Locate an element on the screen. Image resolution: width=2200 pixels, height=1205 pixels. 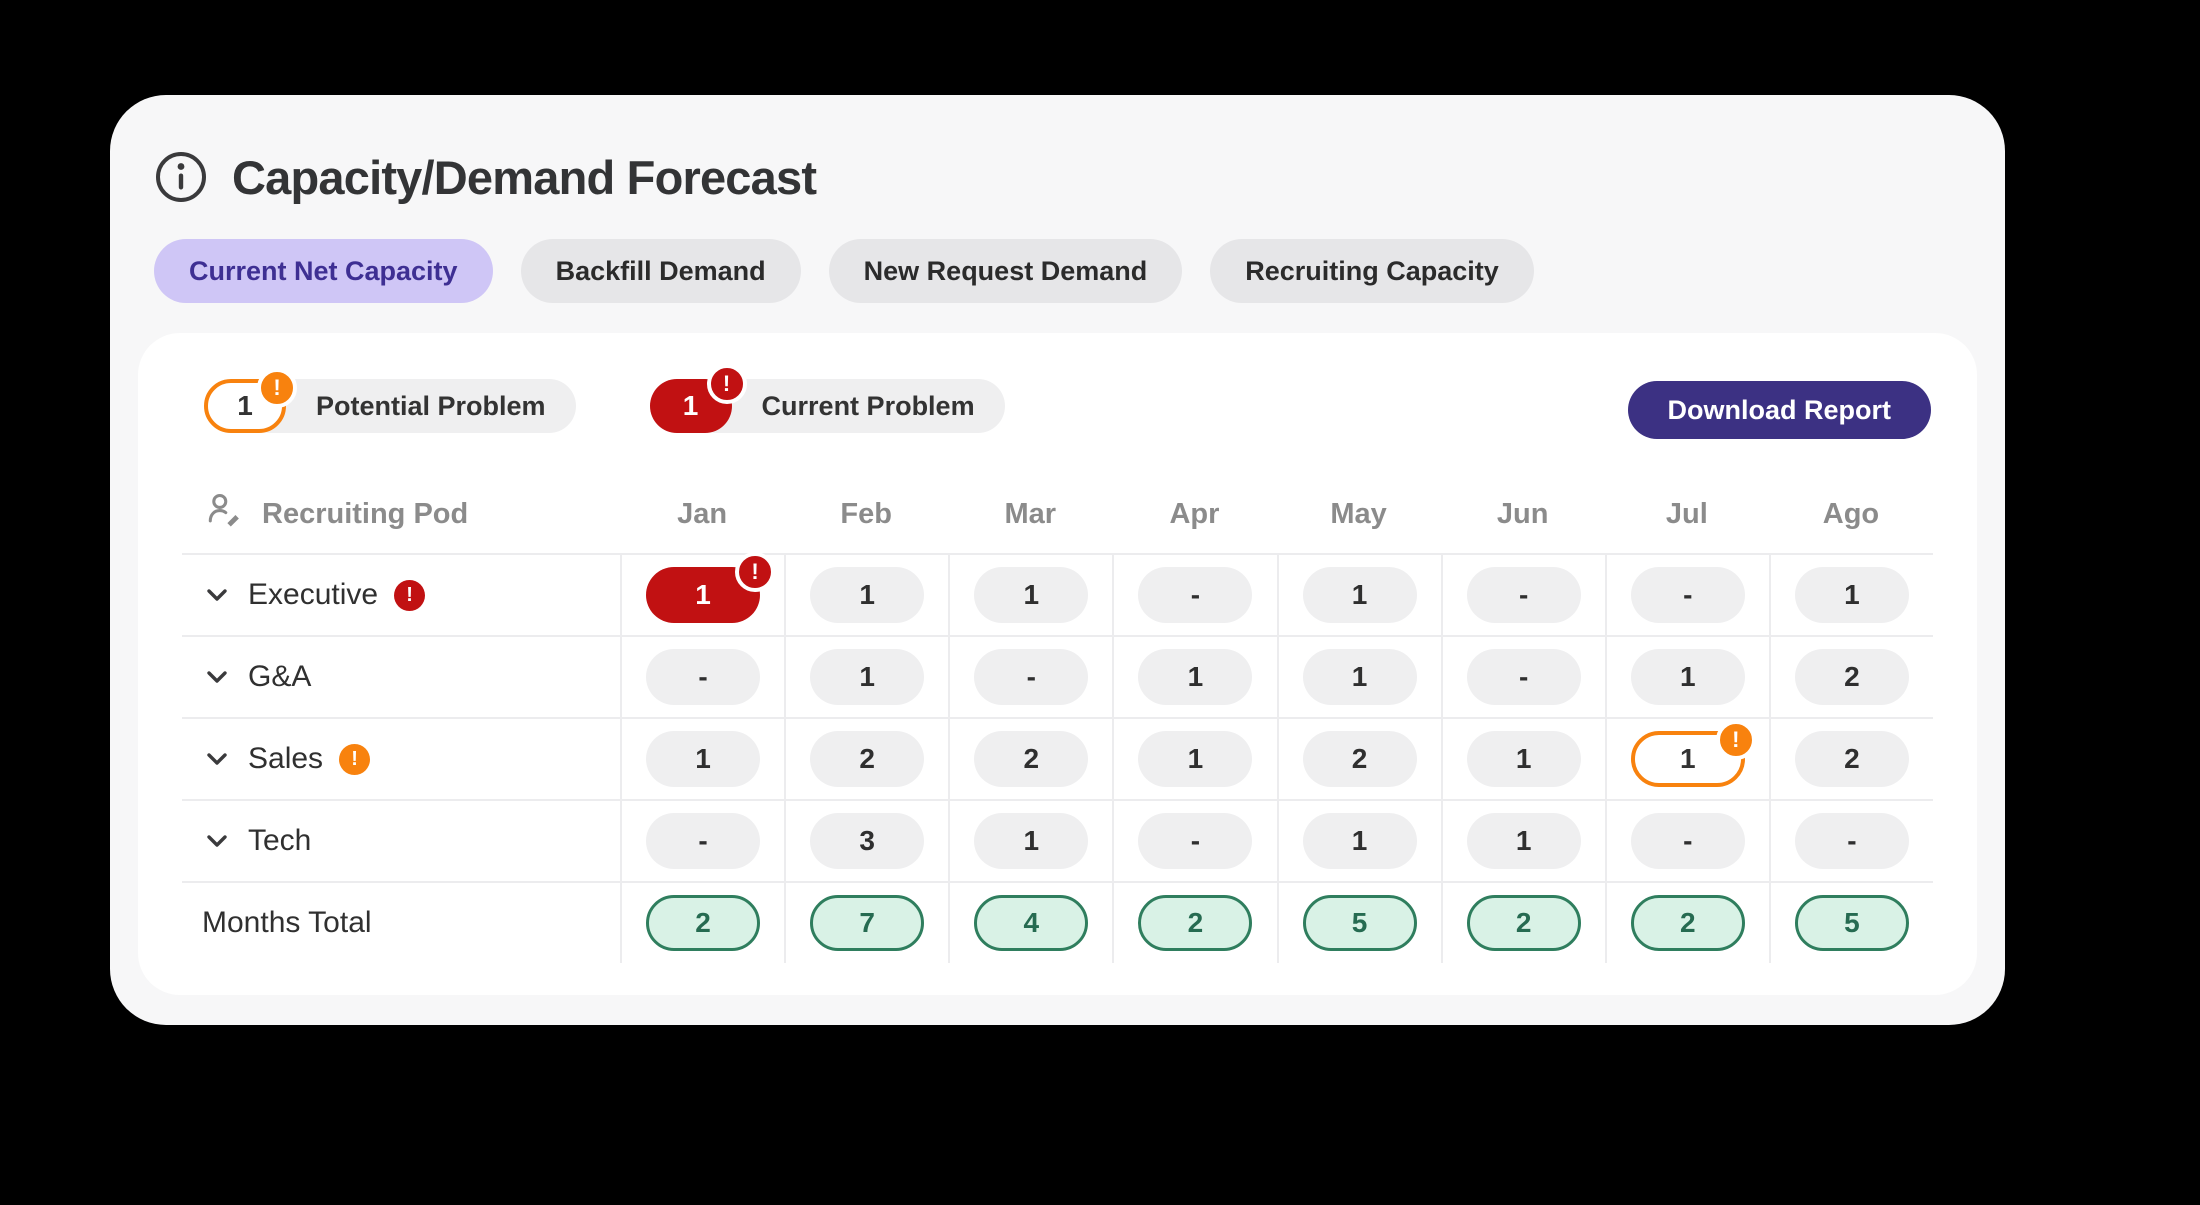
current-problem-count-pill: 1 ! is located at coordinates (698, 398).